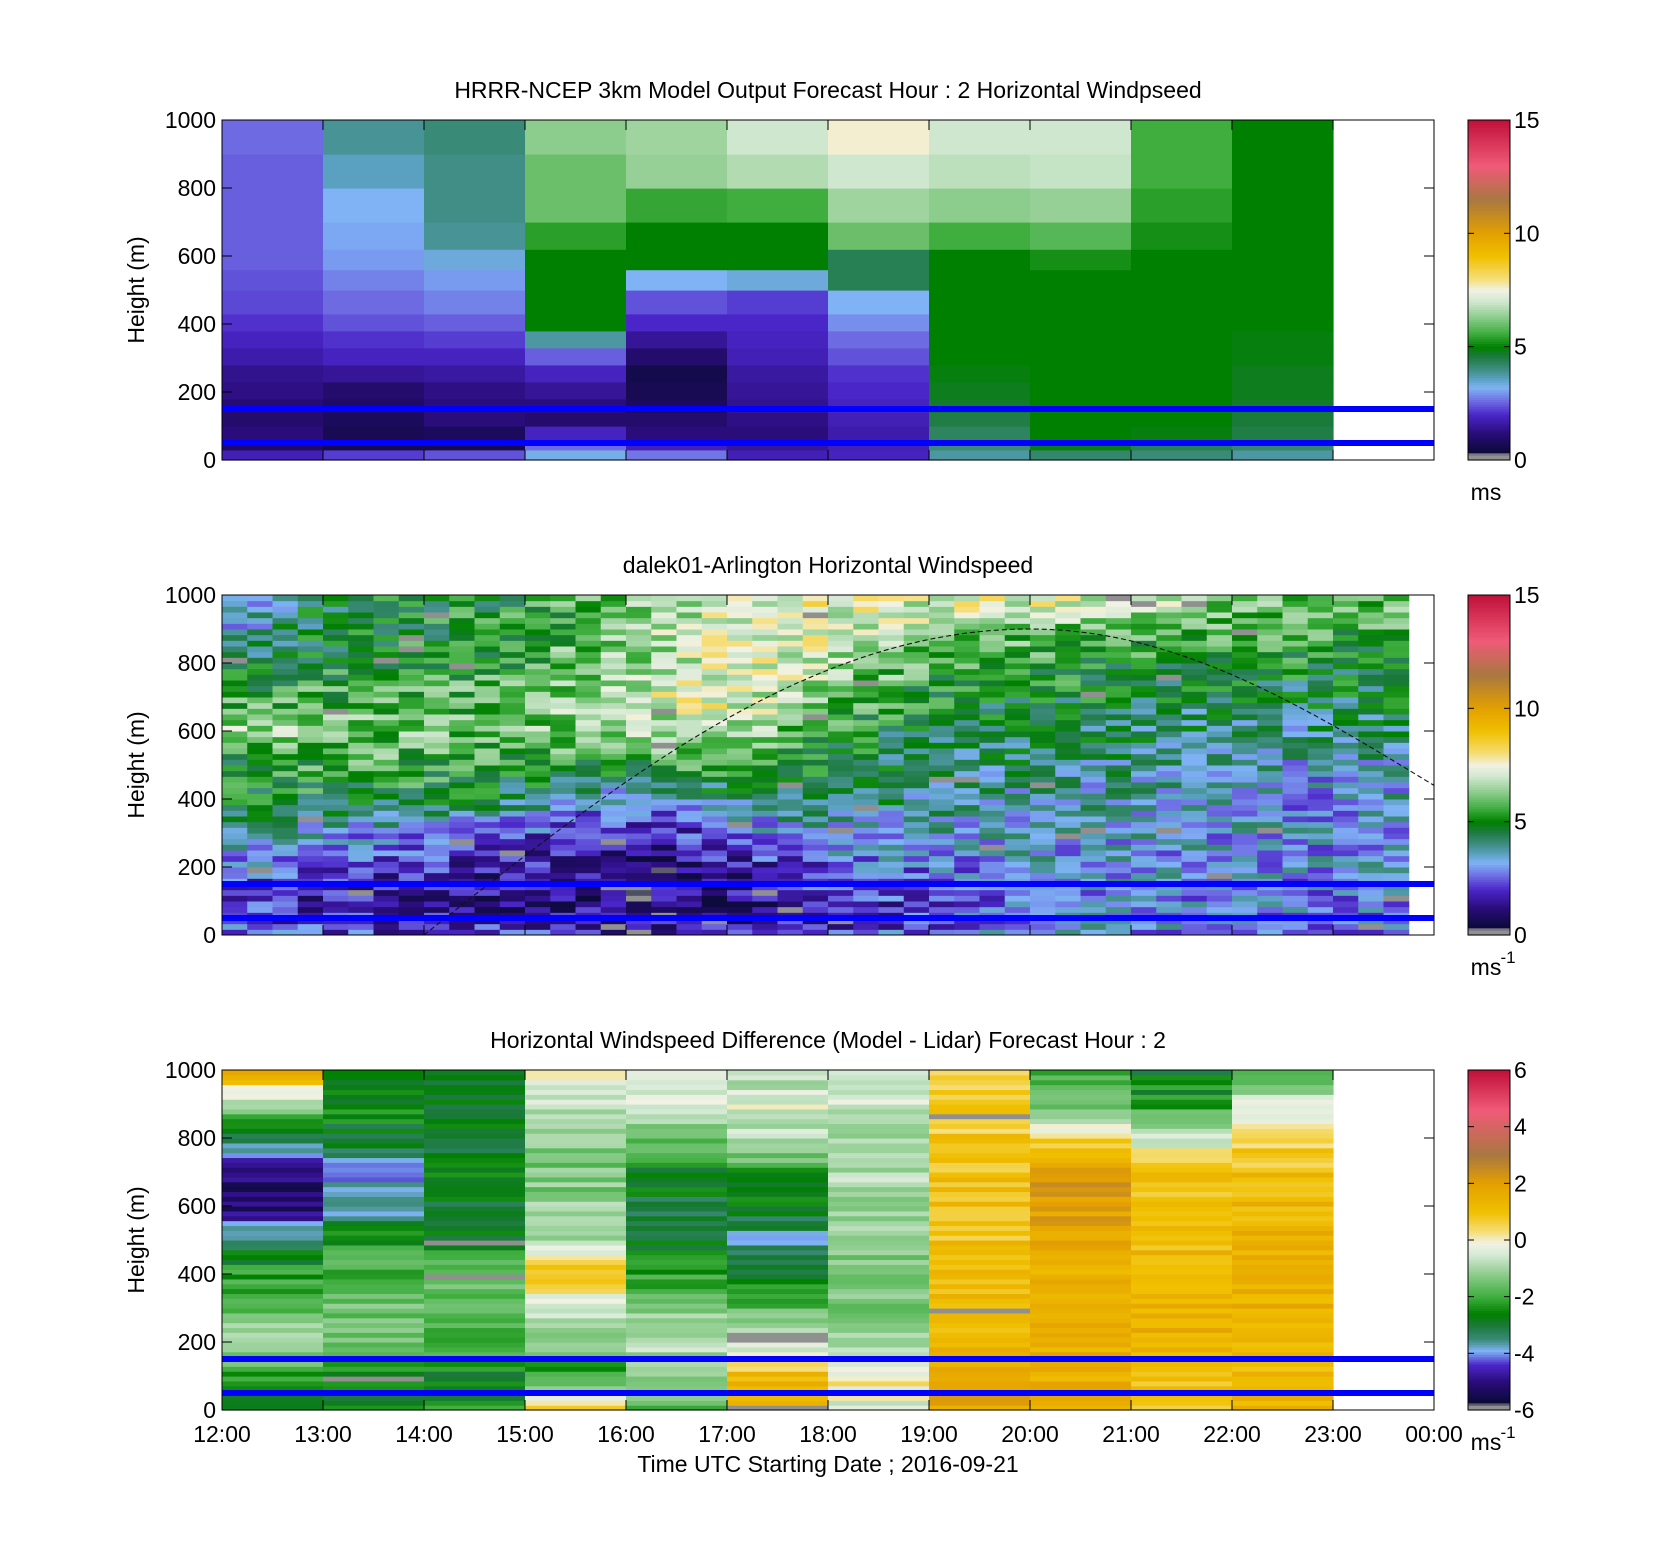 This screenshot has height=1561, width=1680. What do you see at coordinates (197, 663) in the screenshot?
I see `y-tick-label: 800` at bounding box center [197, 663].